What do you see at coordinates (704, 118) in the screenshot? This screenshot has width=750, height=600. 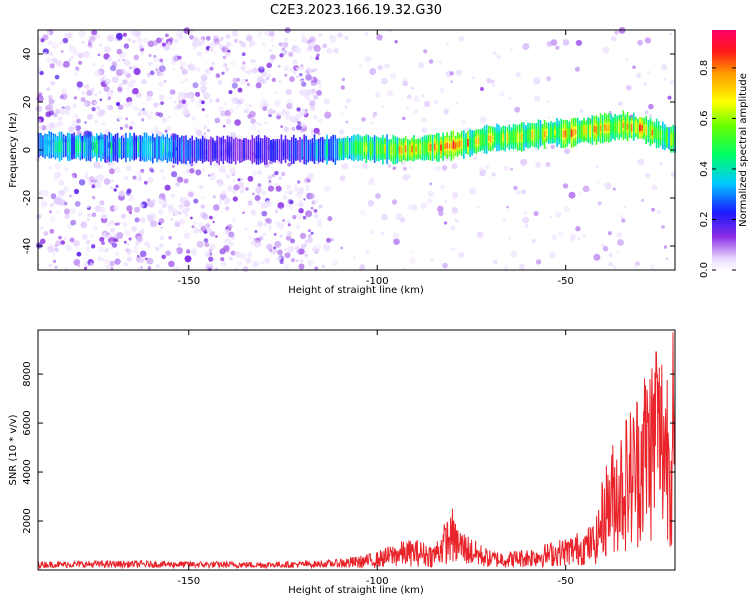 I see `colorbar-tick-label: 0.6` at bounding box center [704, 118].